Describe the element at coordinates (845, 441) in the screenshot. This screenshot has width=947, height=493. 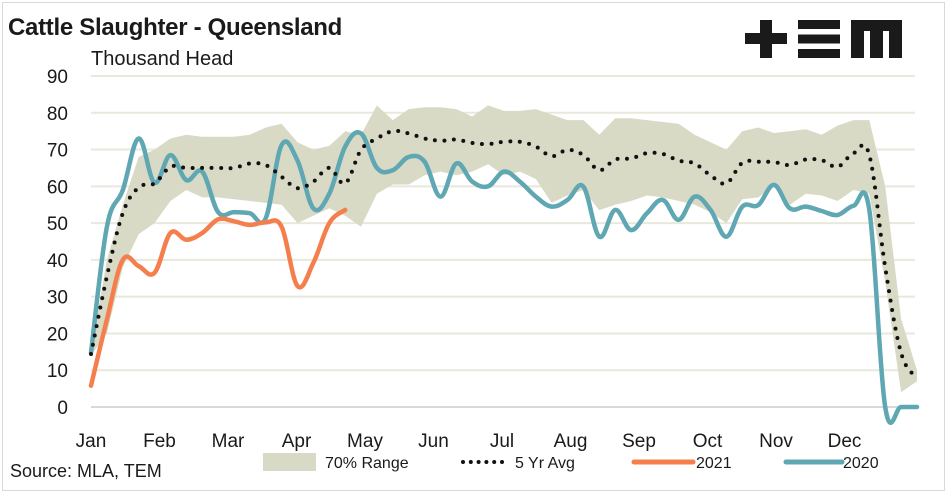
I see `x-tick-label: Dec` at that location.